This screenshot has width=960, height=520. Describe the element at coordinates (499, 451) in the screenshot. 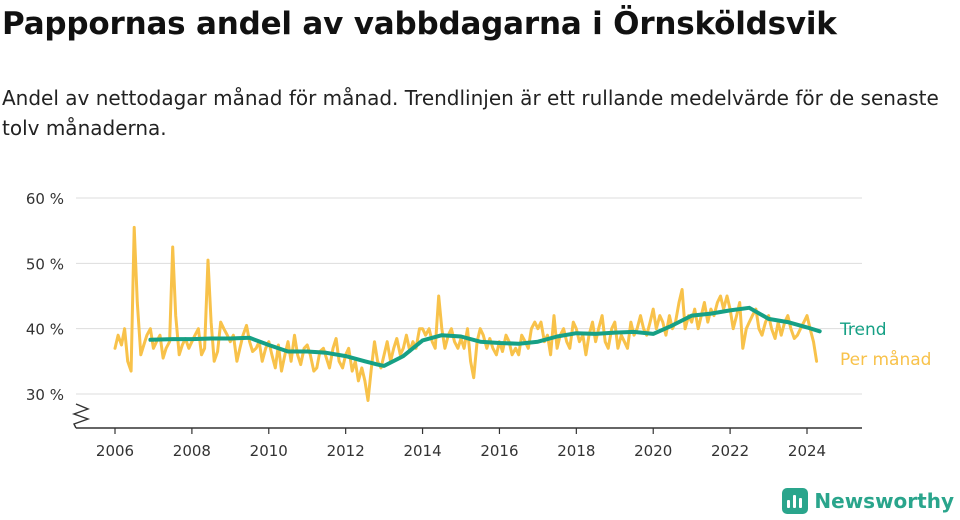

I see `x-tick-label: 2016` at that location.